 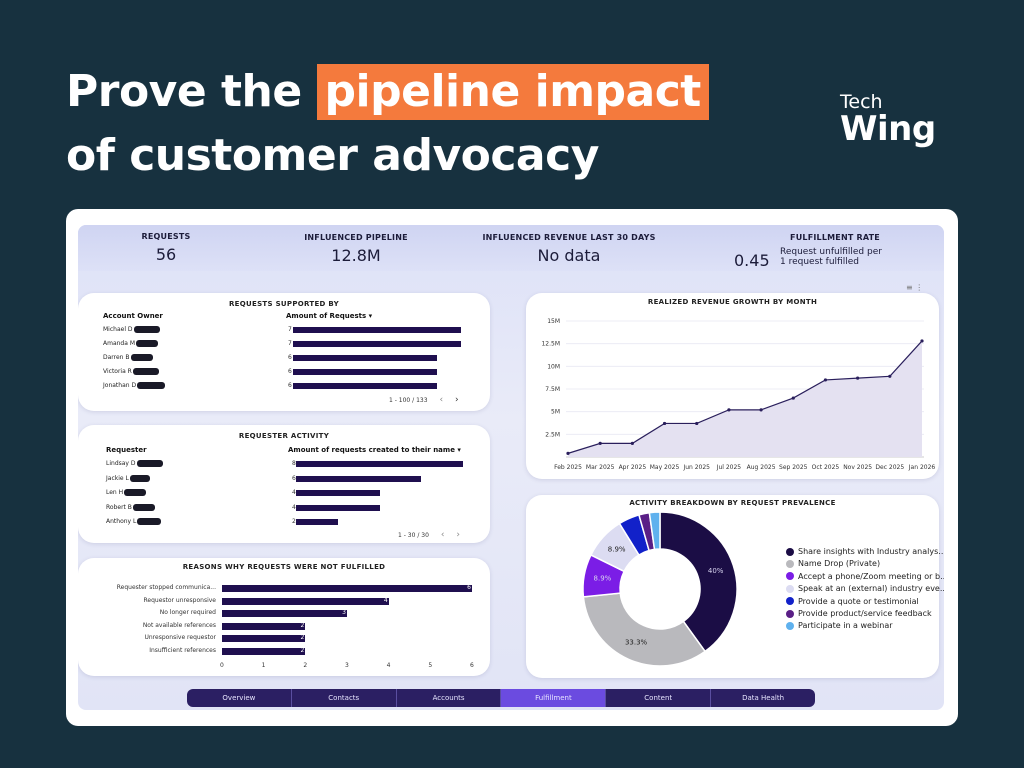 What do you see at coordinates (839, 625) in the screenshot?
I see `legend-item: Participate in a webinar` at bounding box center [839, 625].